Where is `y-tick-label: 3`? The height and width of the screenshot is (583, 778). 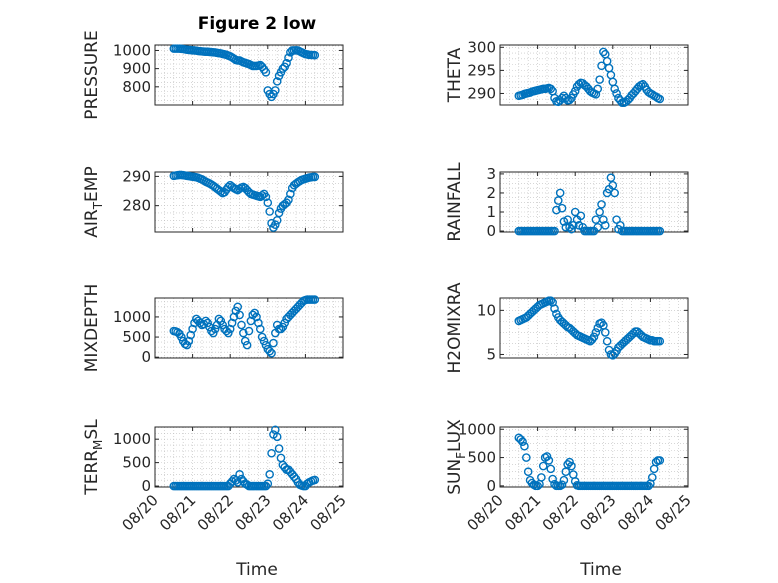 y-tick-label: 3 is located at coordinates (491, 174).